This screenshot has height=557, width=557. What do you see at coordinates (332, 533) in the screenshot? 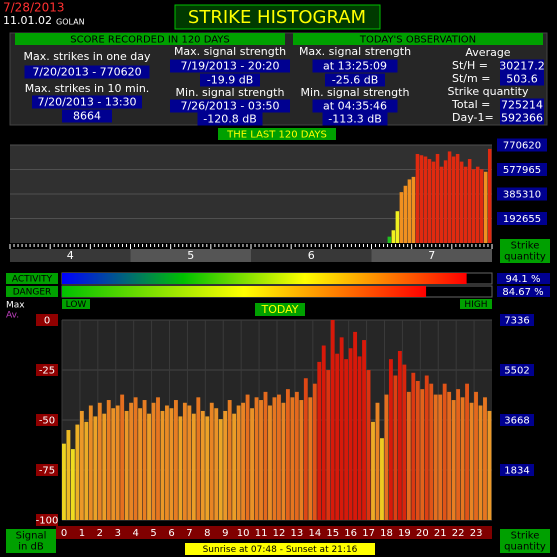
I see `x-tick-label: 15` at bounding box center [332, 533].